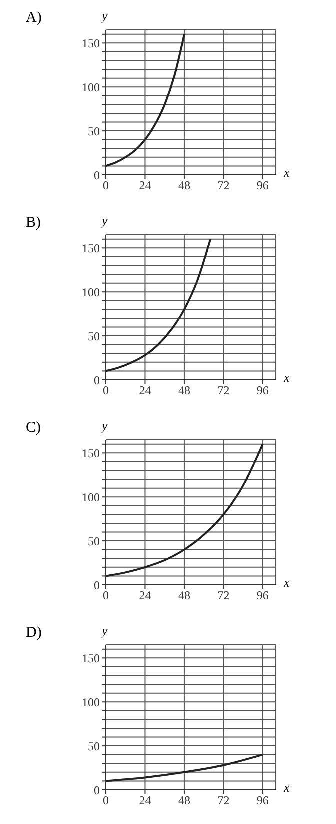  What do you see at coordinates (34, 633) in the screenshot?
I see `chart-title: D)` at bounding box center [34, 633].